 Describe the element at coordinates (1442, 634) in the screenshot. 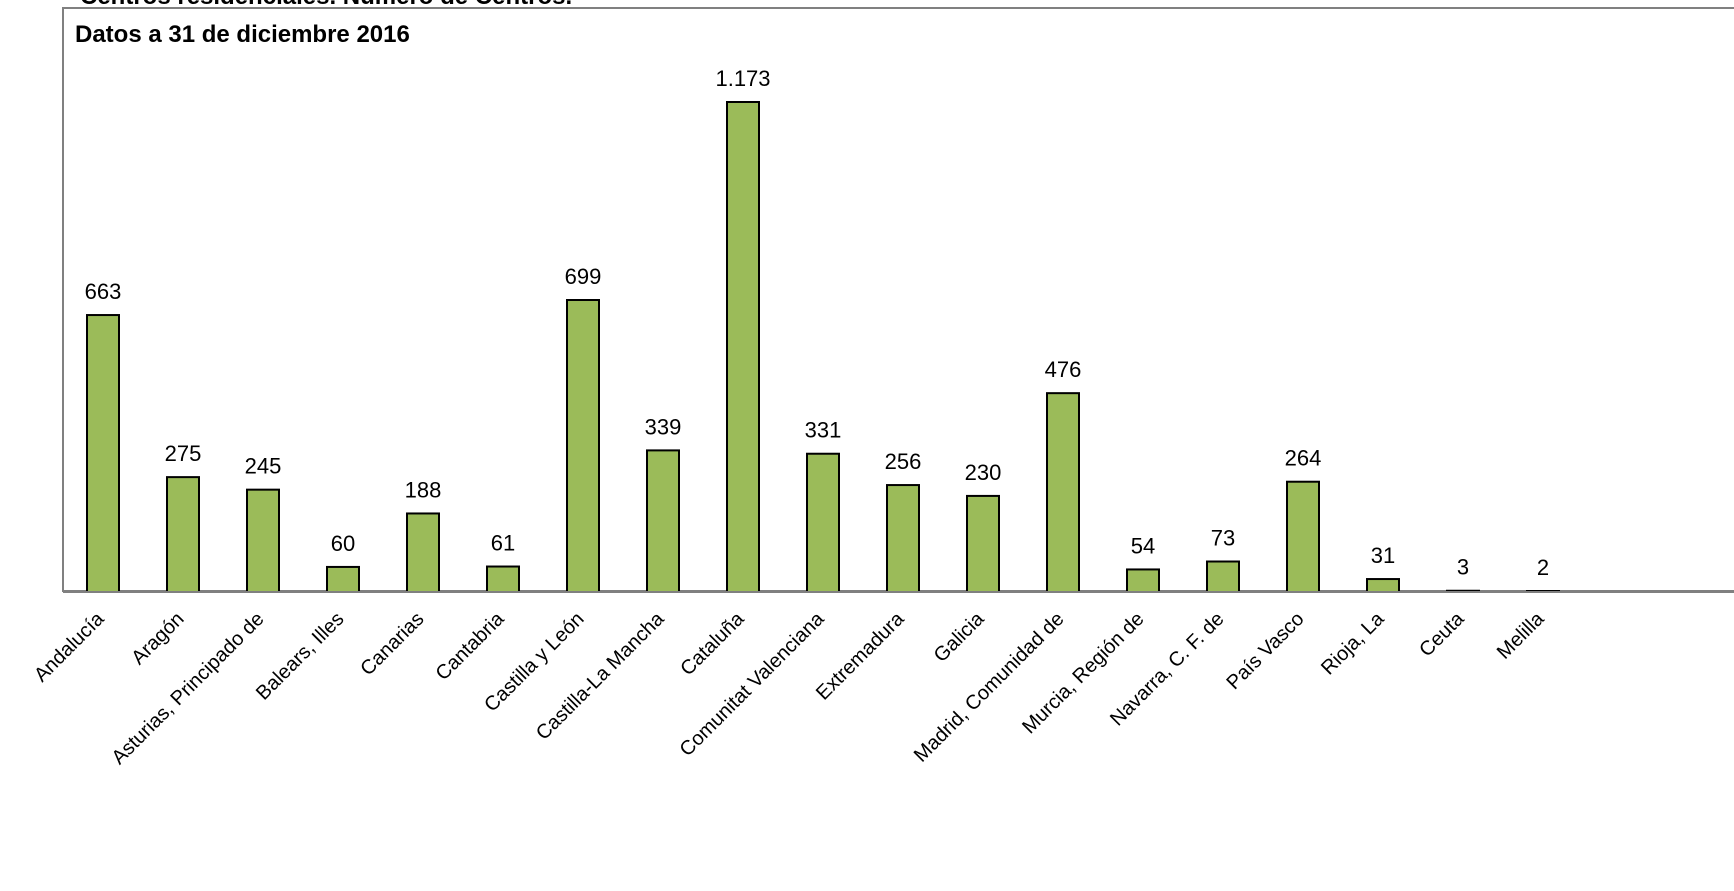

I see `category-label: Ceuta` at that location.